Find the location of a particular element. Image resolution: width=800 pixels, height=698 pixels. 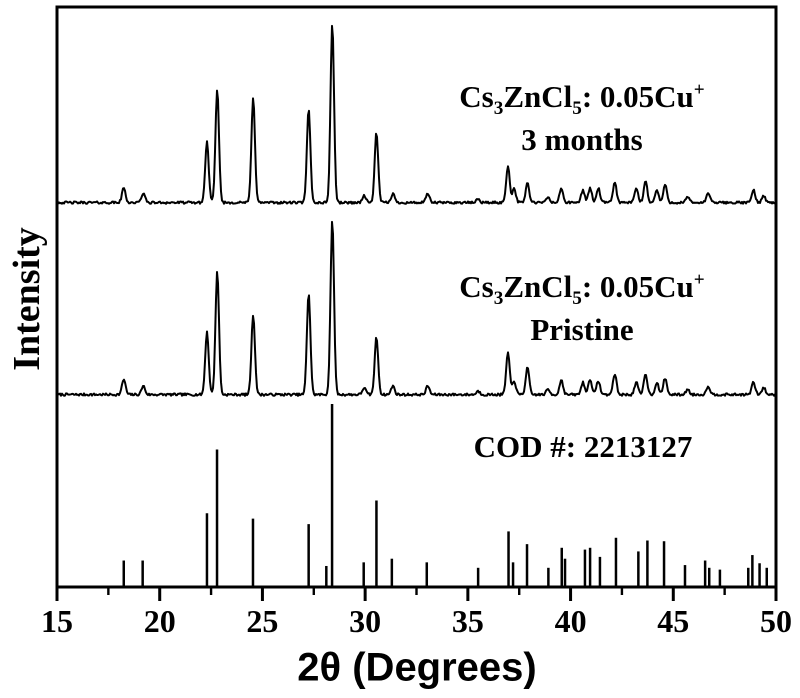

aged-sample-formula: Cs3ZnCl5: 0.05Cu+ is located at coordinates (582, 99).